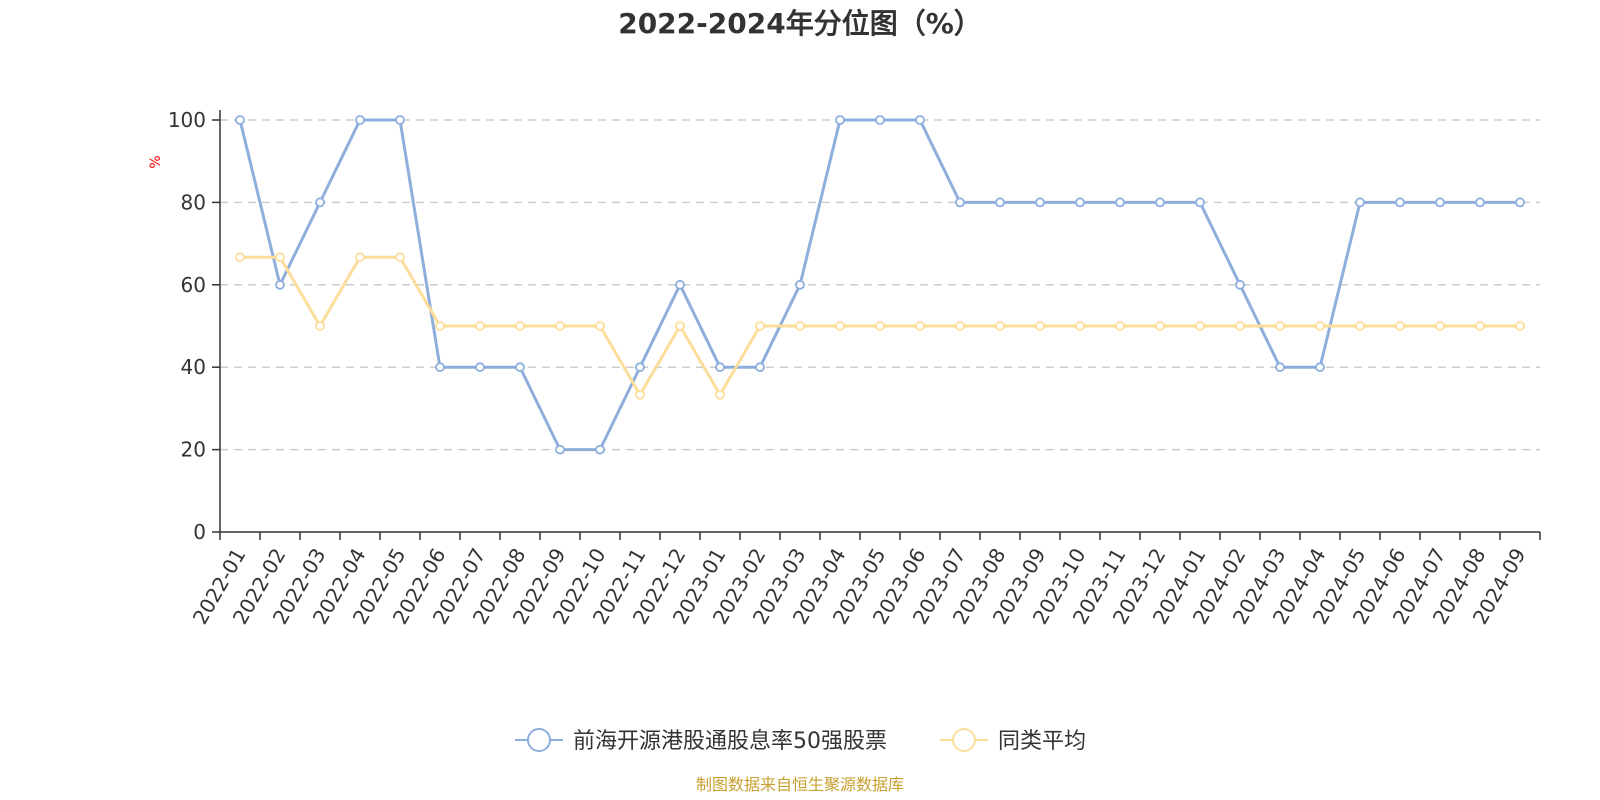  I want to click on y-tick-label: 100, so click(187, 120).